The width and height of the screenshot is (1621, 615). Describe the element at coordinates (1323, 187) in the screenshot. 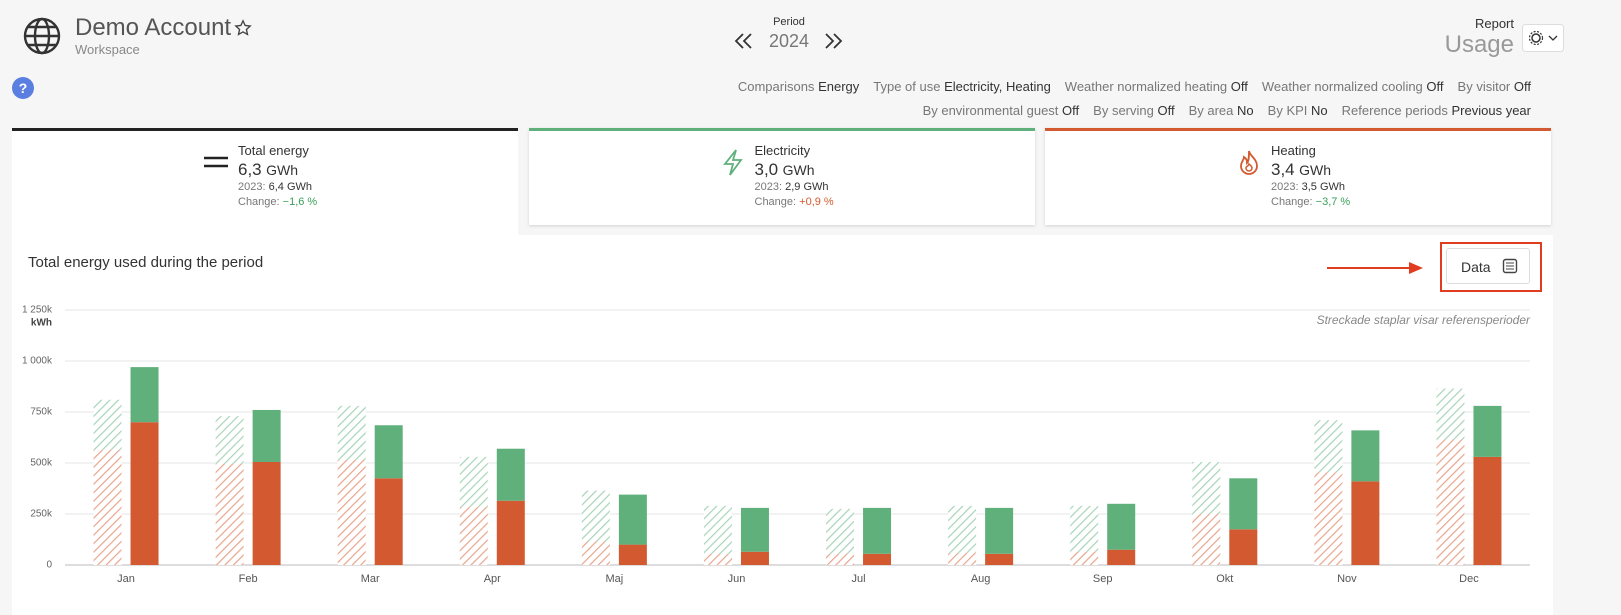

I see `ref-value: 3,5 GWh` at that location.